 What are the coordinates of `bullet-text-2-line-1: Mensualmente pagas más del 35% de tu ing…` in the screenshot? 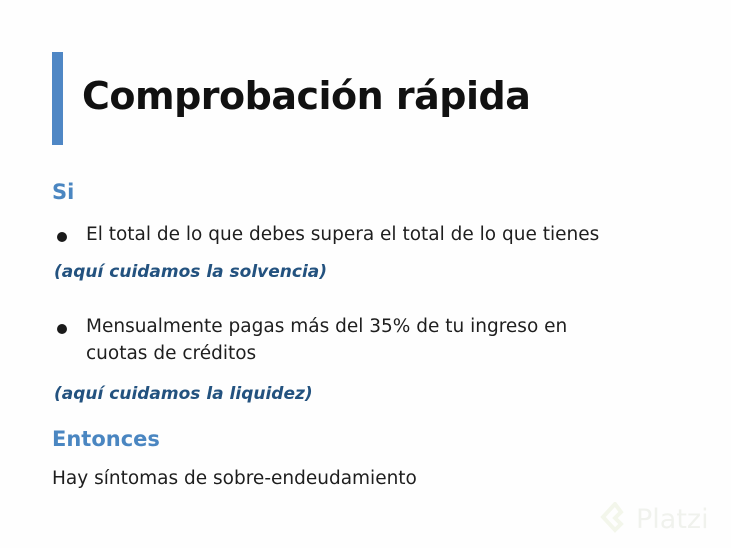 It's located at (327, 326).